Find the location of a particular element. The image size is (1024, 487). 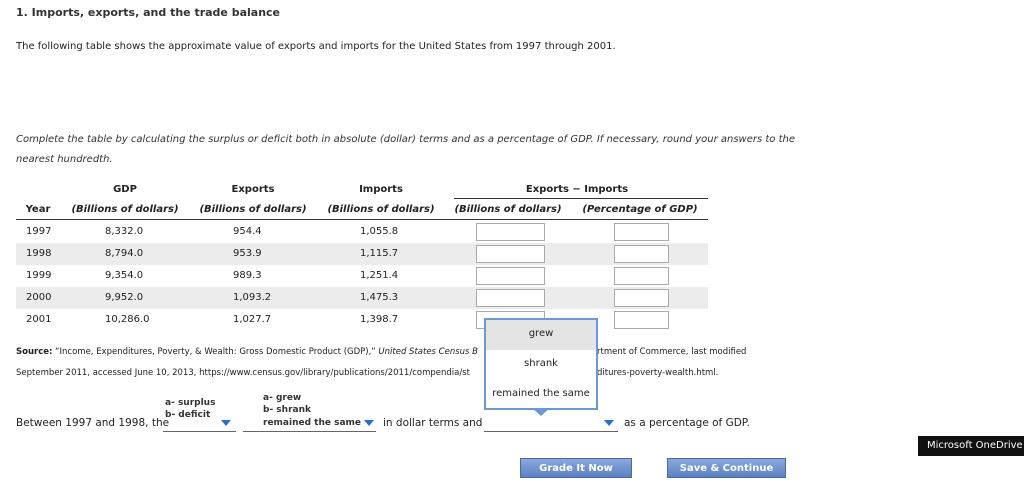

table-cell: 954.4 is located at coordinates (247, 231).